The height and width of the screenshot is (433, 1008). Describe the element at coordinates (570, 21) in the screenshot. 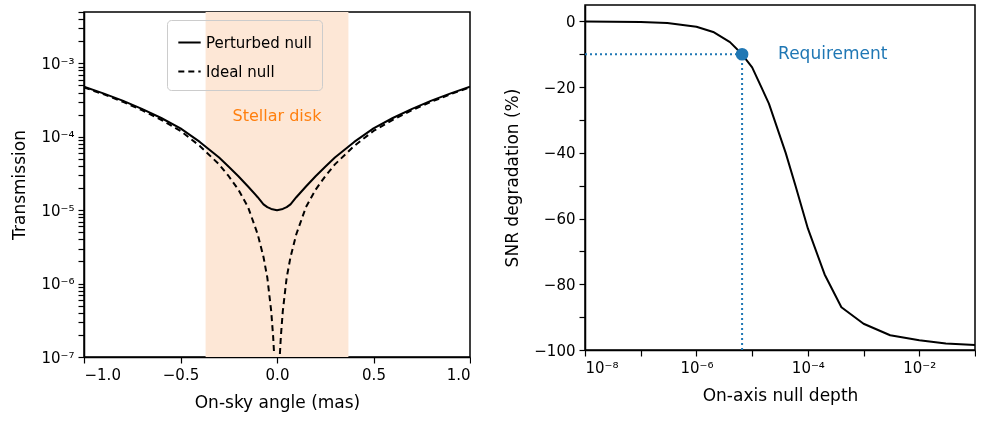

I see `y-tick-label: 0` at that location.